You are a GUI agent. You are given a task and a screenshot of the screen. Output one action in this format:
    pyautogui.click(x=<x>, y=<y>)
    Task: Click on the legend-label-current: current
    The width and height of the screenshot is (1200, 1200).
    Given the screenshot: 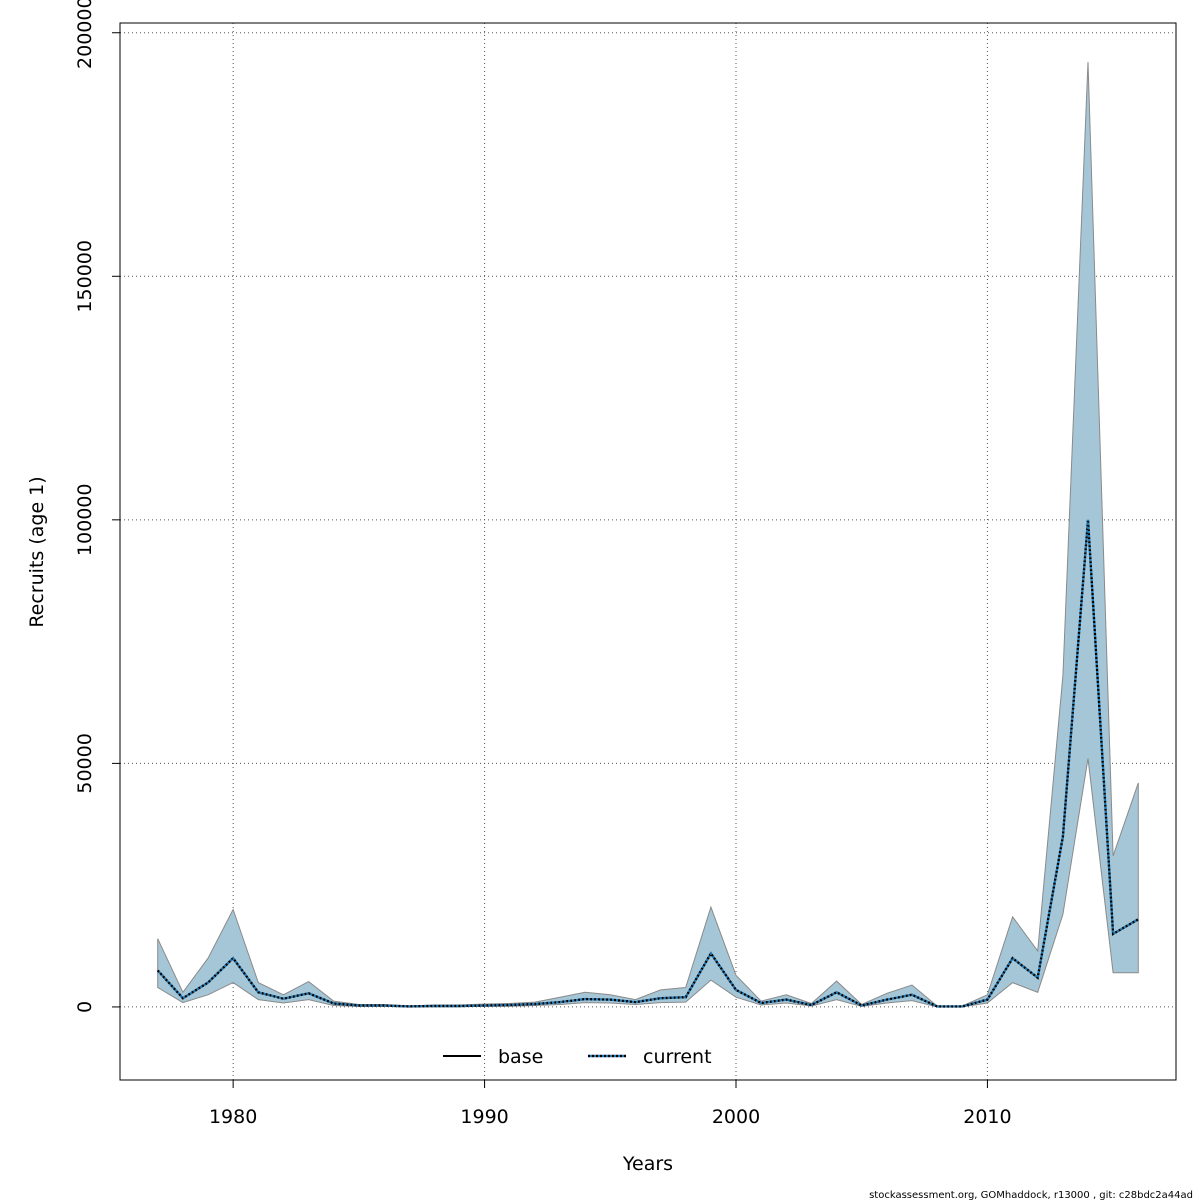 What is the action you would take?
    pyautogui.click(x=677, y=1057)
    